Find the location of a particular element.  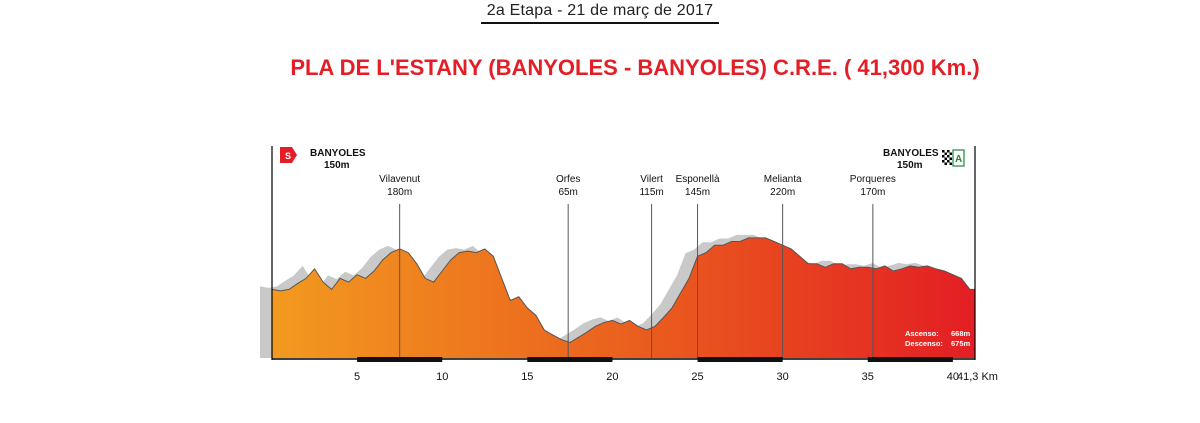

waypoint-alt: 145m is located at coordinates (697, 192).